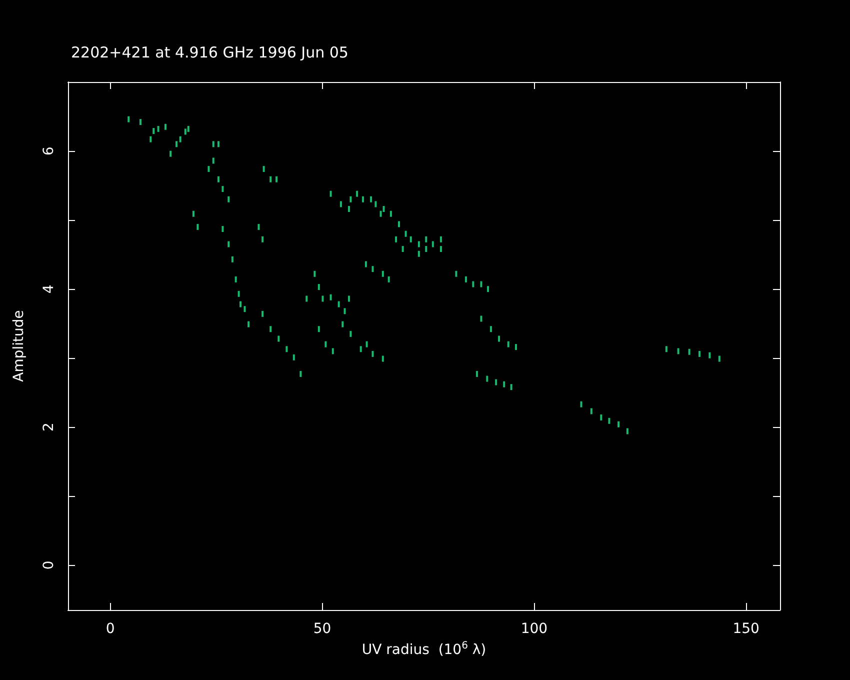  What do you see at coordinates (209, 53) in the screenshot?
I see `chart-title: 2202+421 at 4.916 GHz 1996 Jun 05` at bounding box center [209, 53].